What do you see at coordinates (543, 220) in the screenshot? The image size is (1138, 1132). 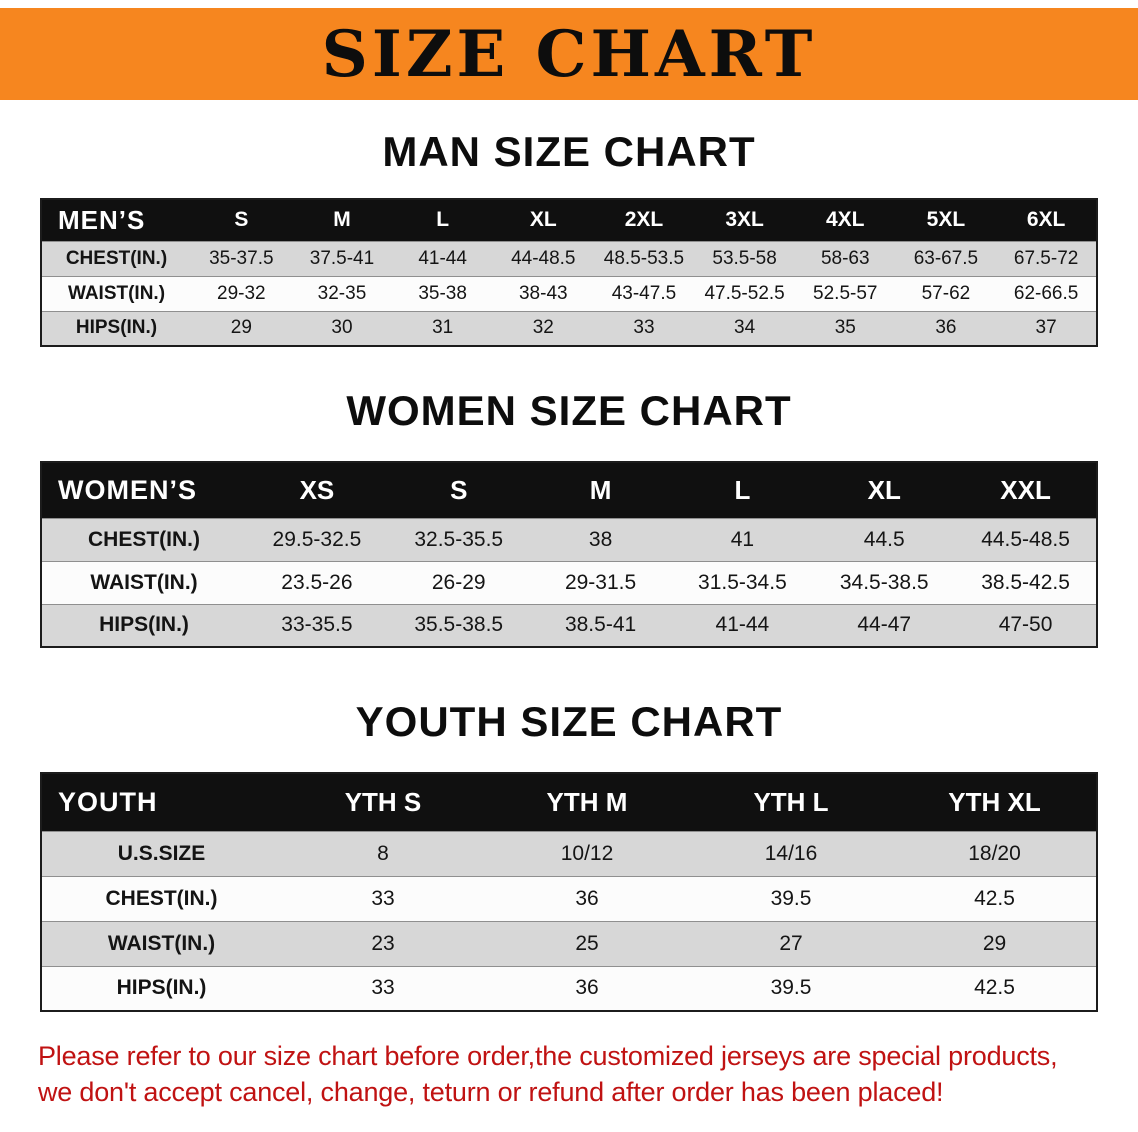 I see `men-size-column-header: XL` at bounding box center [543, 220].